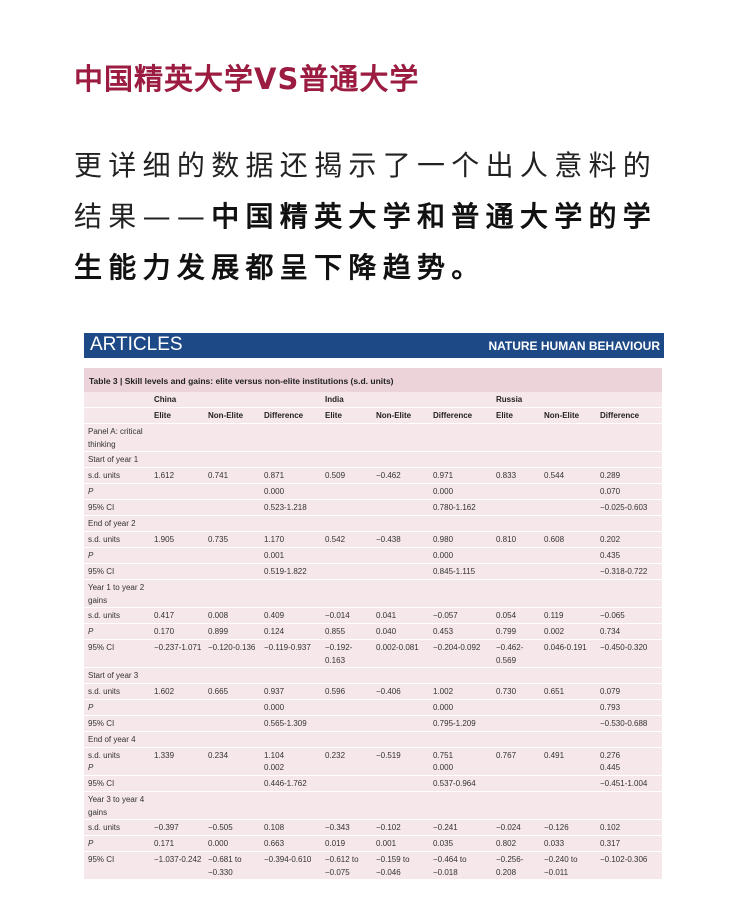 The image size is (750, 916). What do you see at coordinates (232, 631) in the screenshot?
I see `table-cell: 0.899` at bounding box center [232, 631].